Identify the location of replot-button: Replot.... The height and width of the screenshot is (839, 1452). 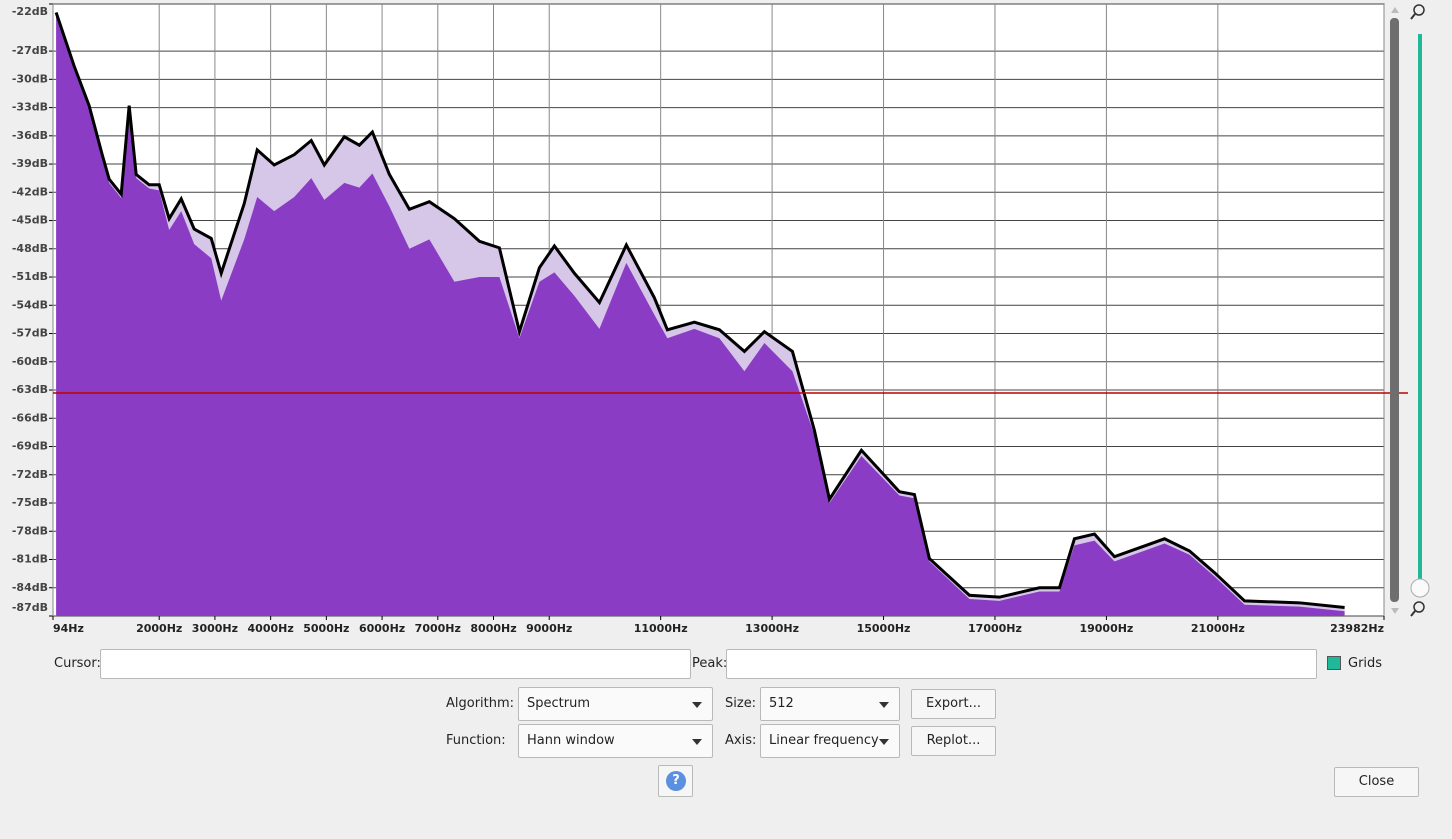
(953, 741).